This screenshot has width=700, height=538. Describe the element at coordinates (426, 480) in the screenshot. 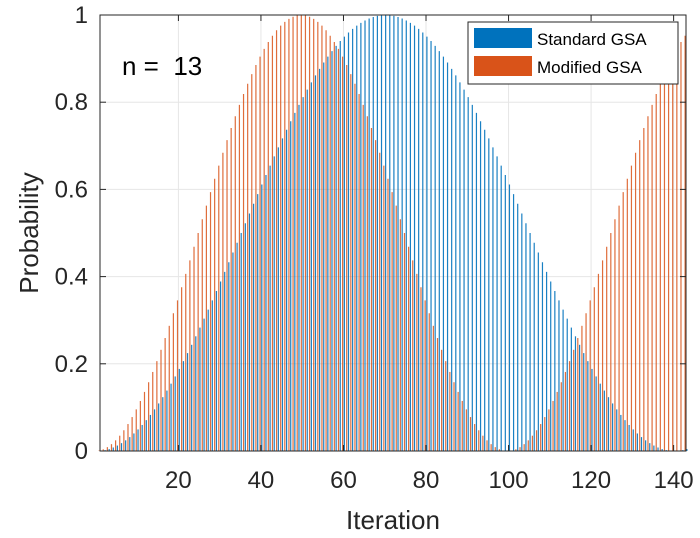

I see `x-tick-label: 80` at that location.